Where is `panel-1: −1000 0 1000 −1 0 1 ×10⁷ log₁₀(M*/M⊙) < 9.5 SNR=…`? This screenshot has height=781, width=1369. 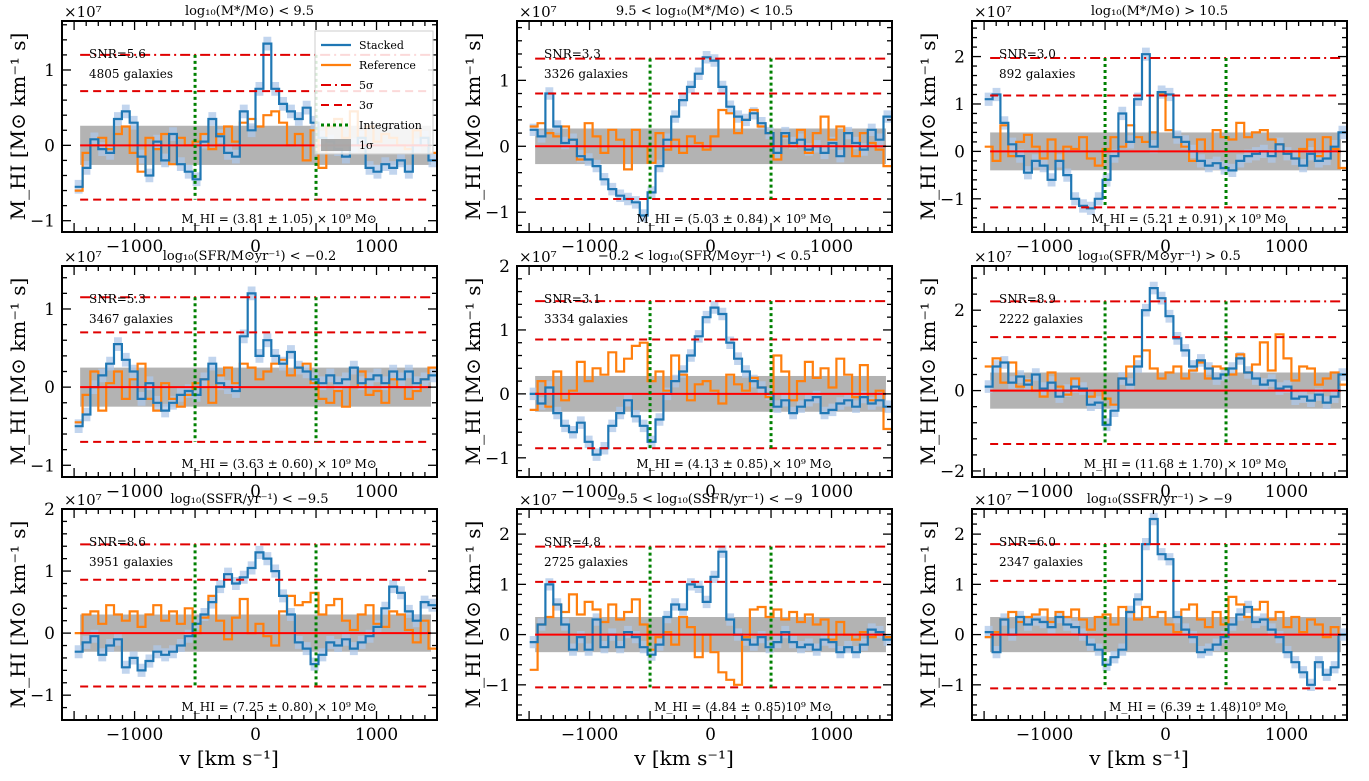
panel-1: −1000 0 1000 −1 0 1 ×10⁷ log₁₀(M*/M⊙) < 9.5 SNR=… is located at coordinates (222, 130).